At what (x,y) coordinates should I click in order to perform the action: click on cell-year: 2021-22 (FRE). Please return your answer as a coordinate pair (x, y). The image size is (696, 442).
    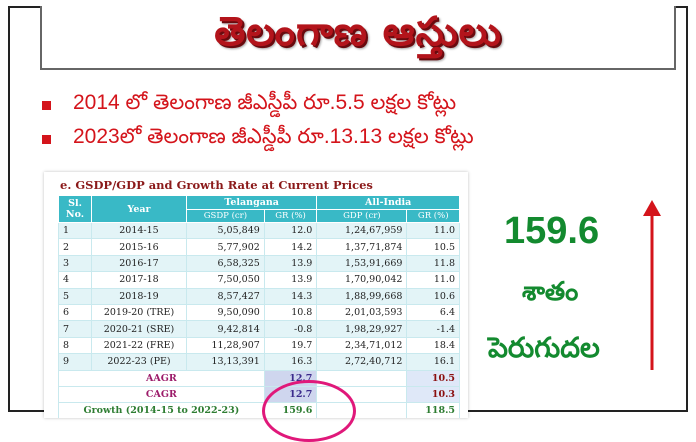
    Looking at the image, I should click on (139, 345).